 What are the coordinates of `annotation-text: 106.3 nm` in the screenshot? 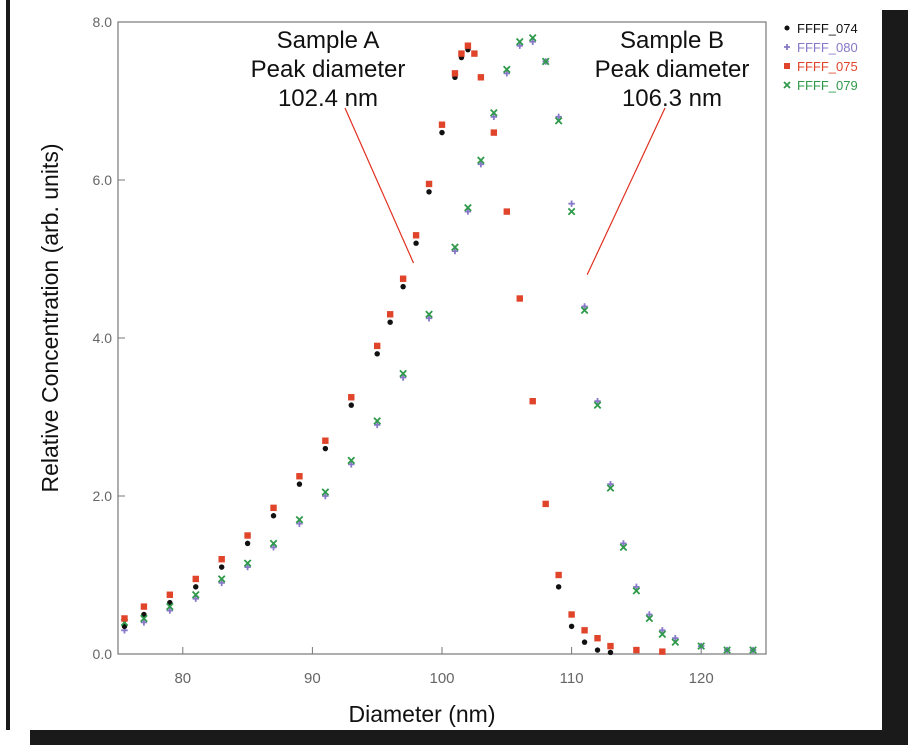 It's located at (672, 98).